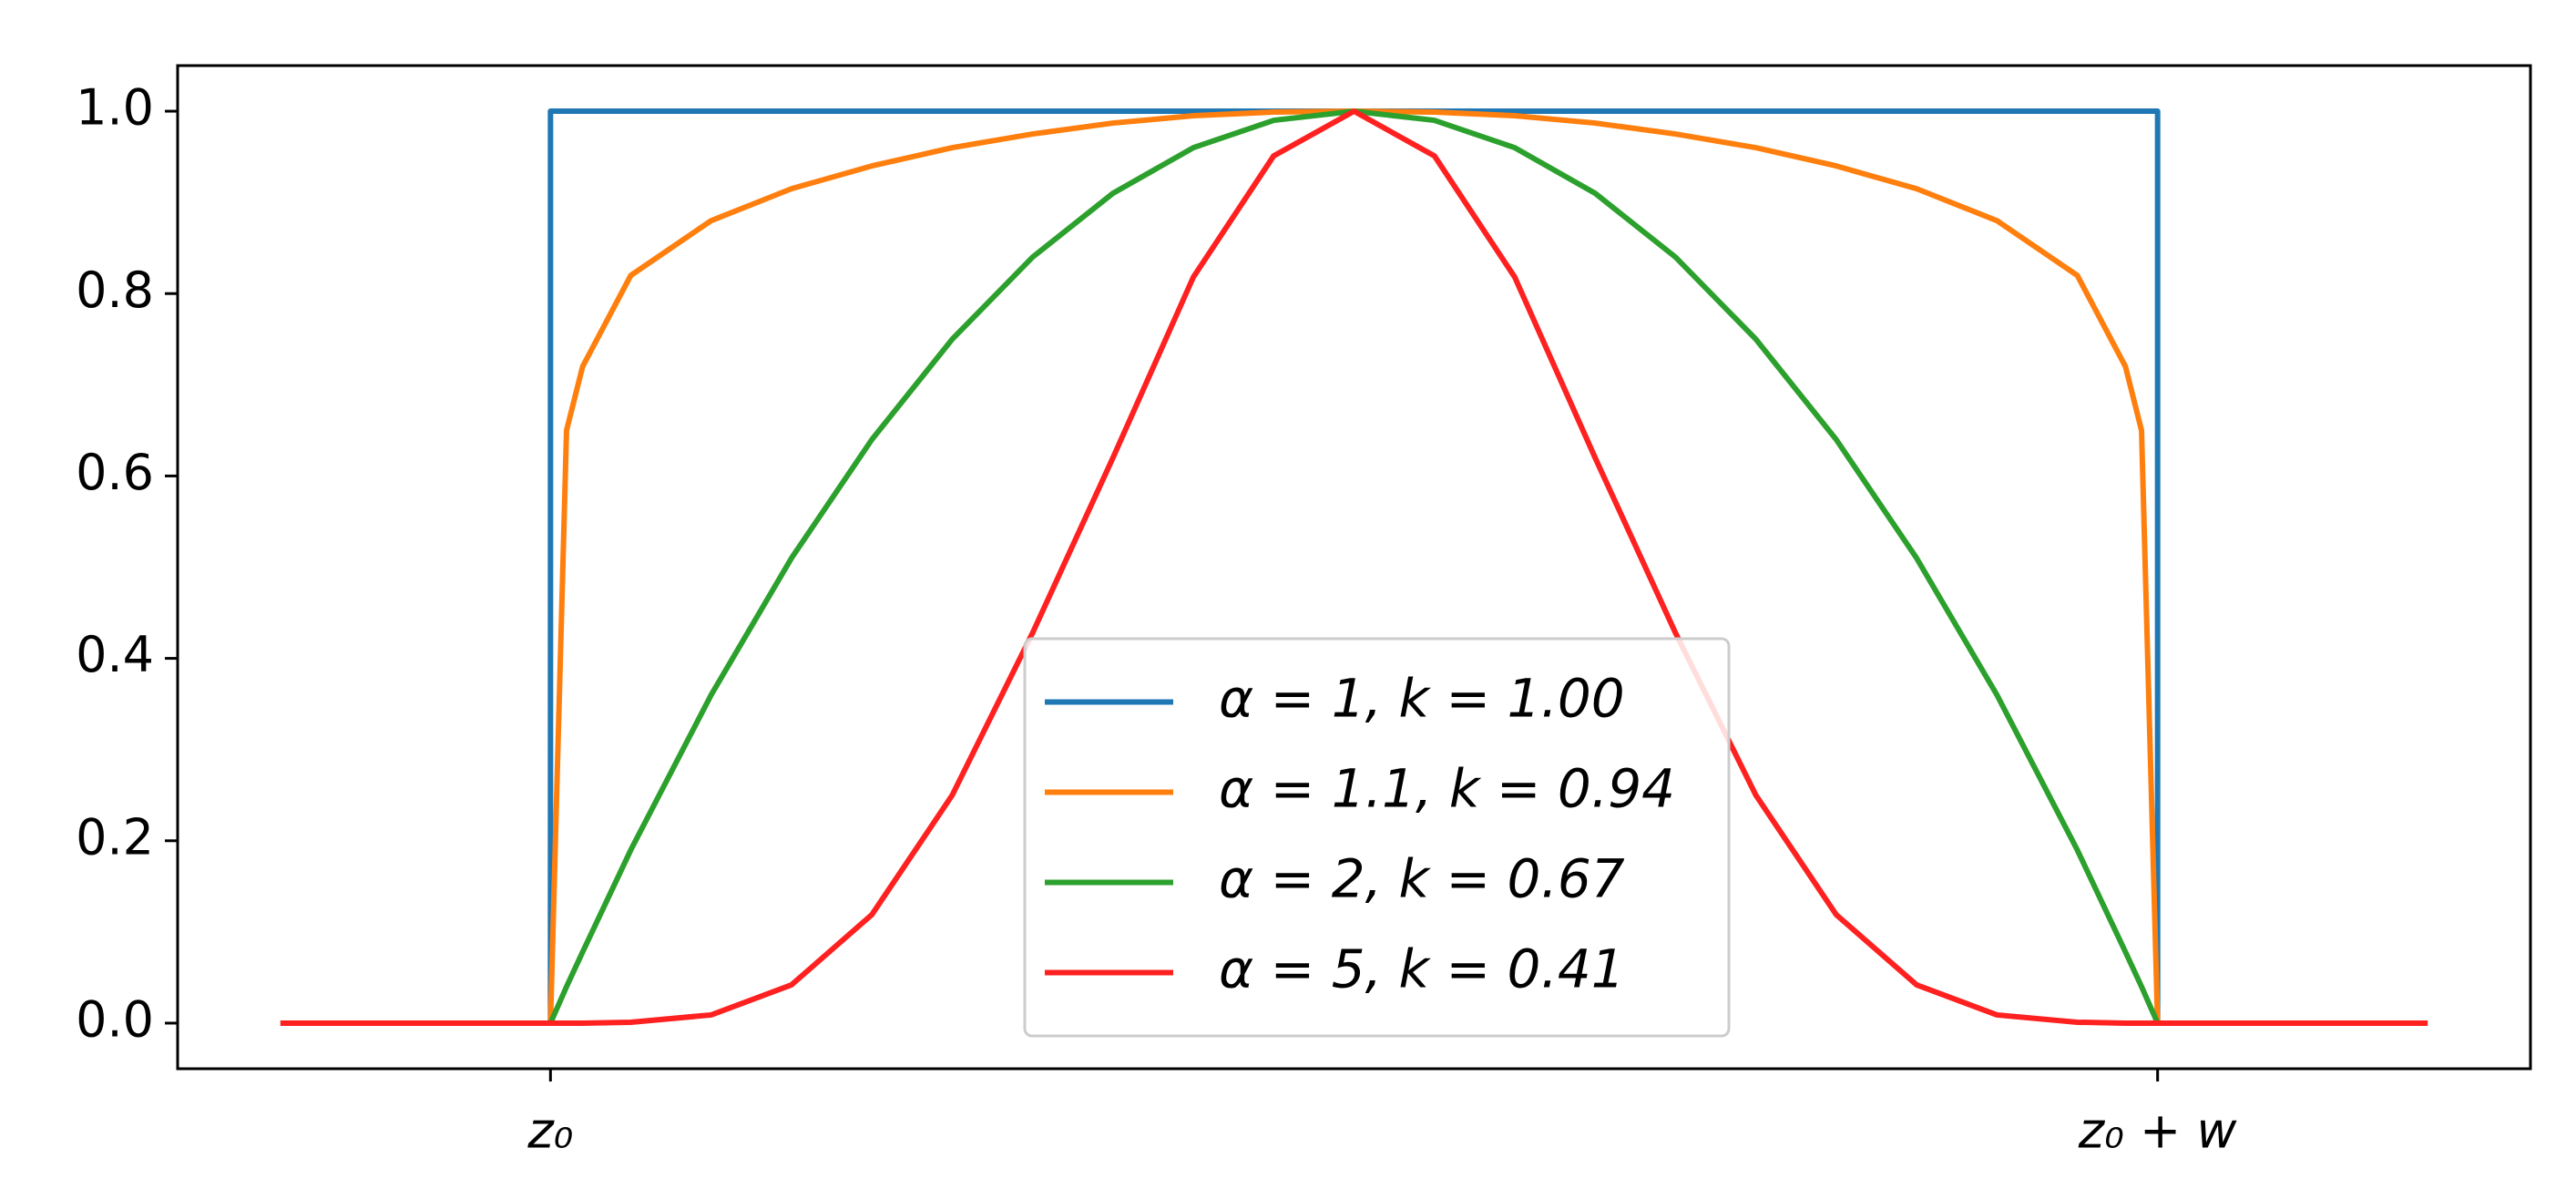 This screenshot has height=1189, width=2576. What do you see at coordinates (1422, 969) in the screenshot?
I see `legend-label: α = 5, k = 0.41` at bounding box center [1422, 969].